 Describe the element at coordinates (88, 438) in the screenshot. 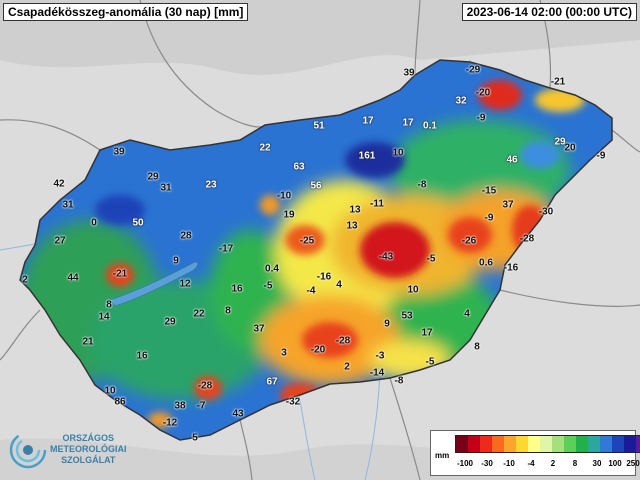

I see `logo-line-1: ORSZÁGOS` at that location.